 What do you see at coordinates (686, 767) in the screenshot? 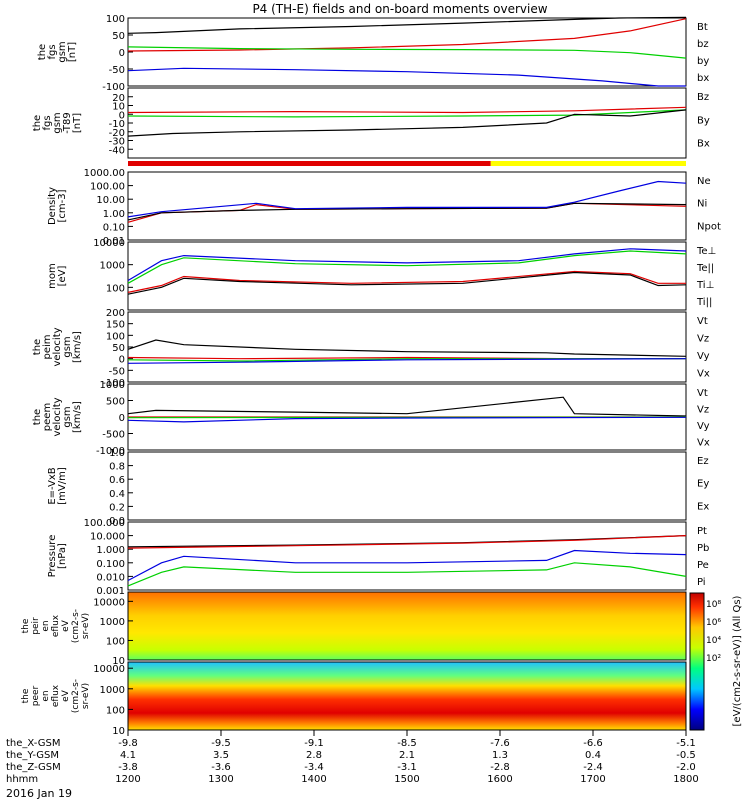
I see `x-tick-label: -2.0` at bounding box center [686, 767].